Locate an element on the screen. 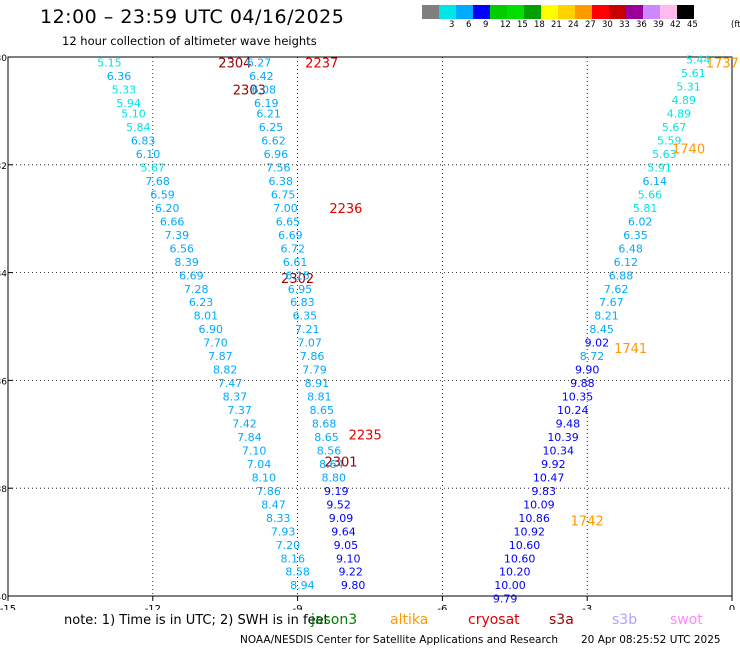  wave-height-label: 6.14 is located at coordinates (655, 181).